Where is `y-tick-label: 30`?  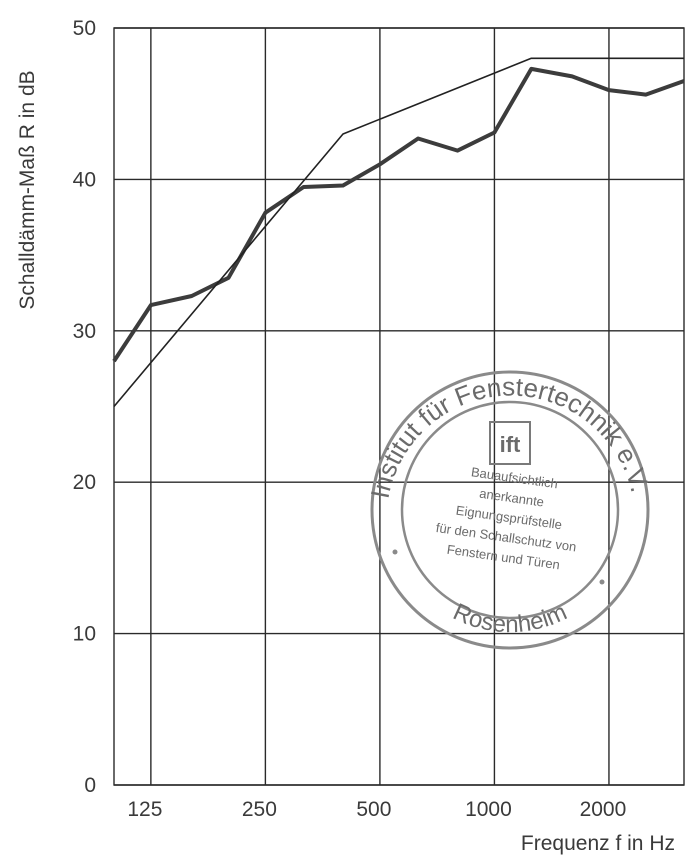 y-tick-label: 30 is located at coordinates (84, 331).